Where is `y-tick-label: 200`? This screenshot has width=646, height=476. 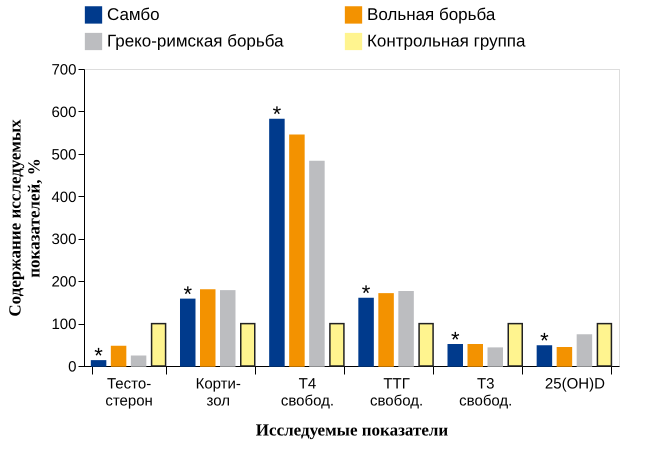
y-tick-label: 200 is located at coordinates (63, 282).